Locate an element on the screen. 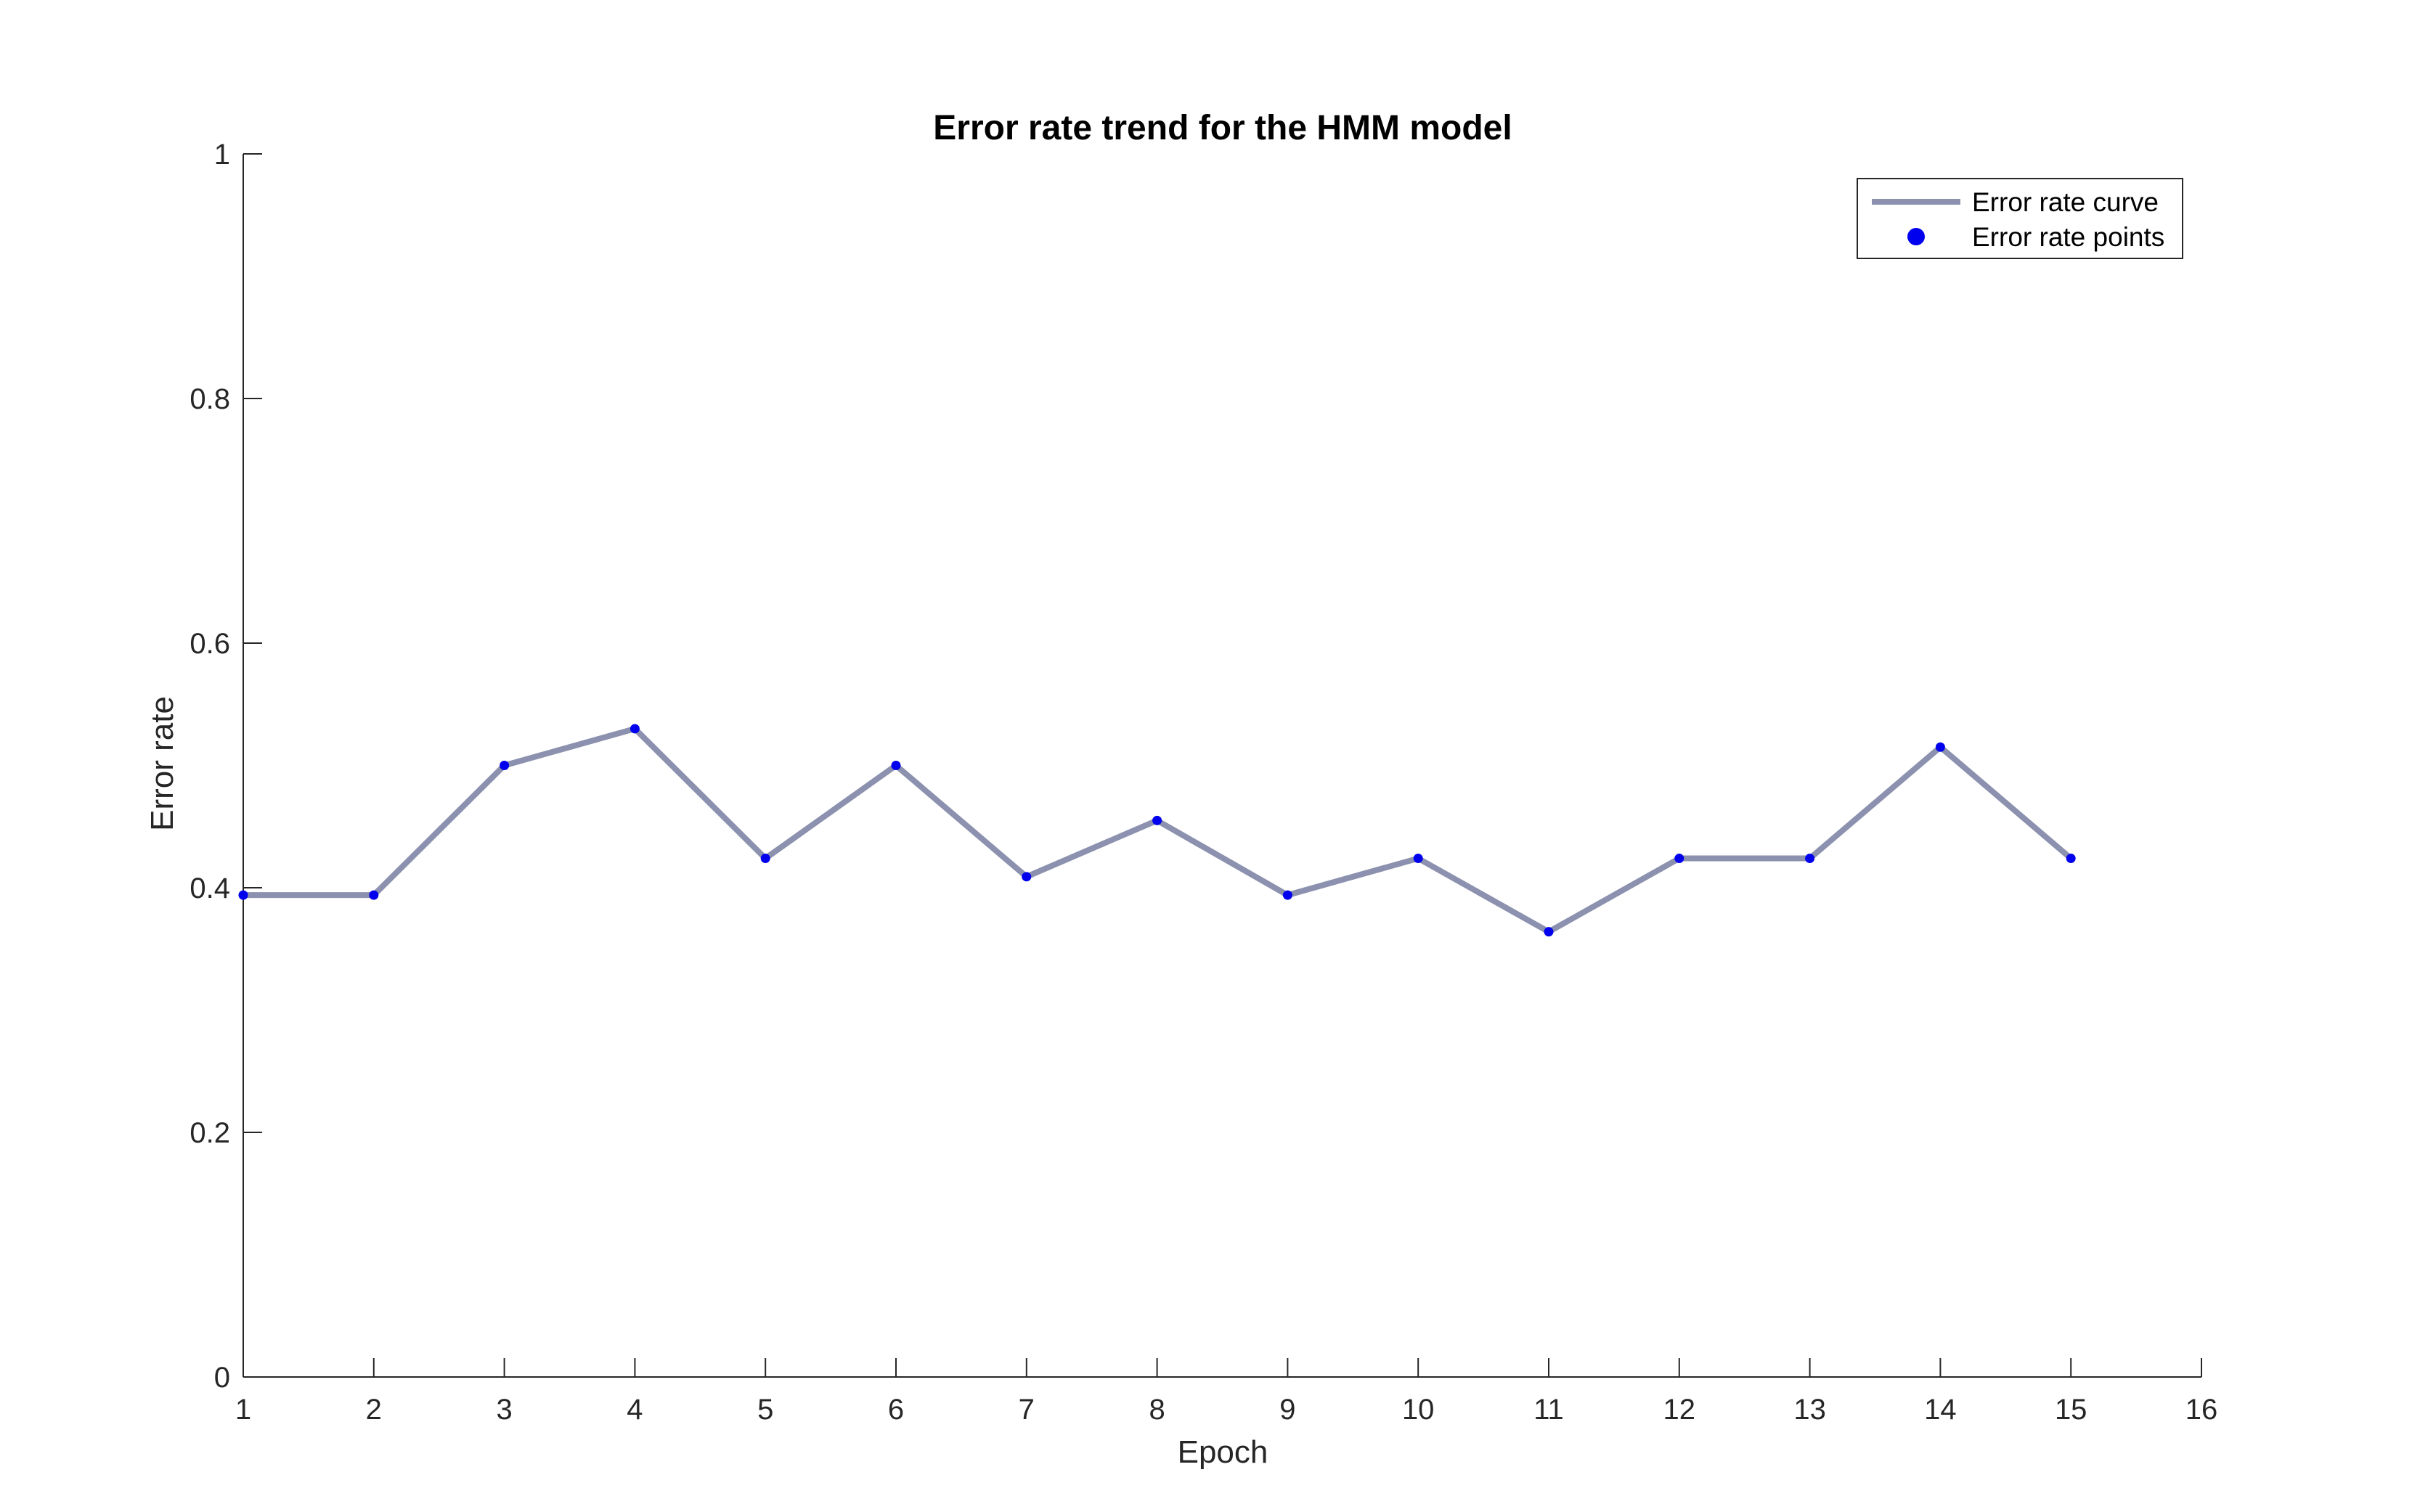 This screenshot has height=1512, width=2420. plot-series is located at coordinates (1157, 830).